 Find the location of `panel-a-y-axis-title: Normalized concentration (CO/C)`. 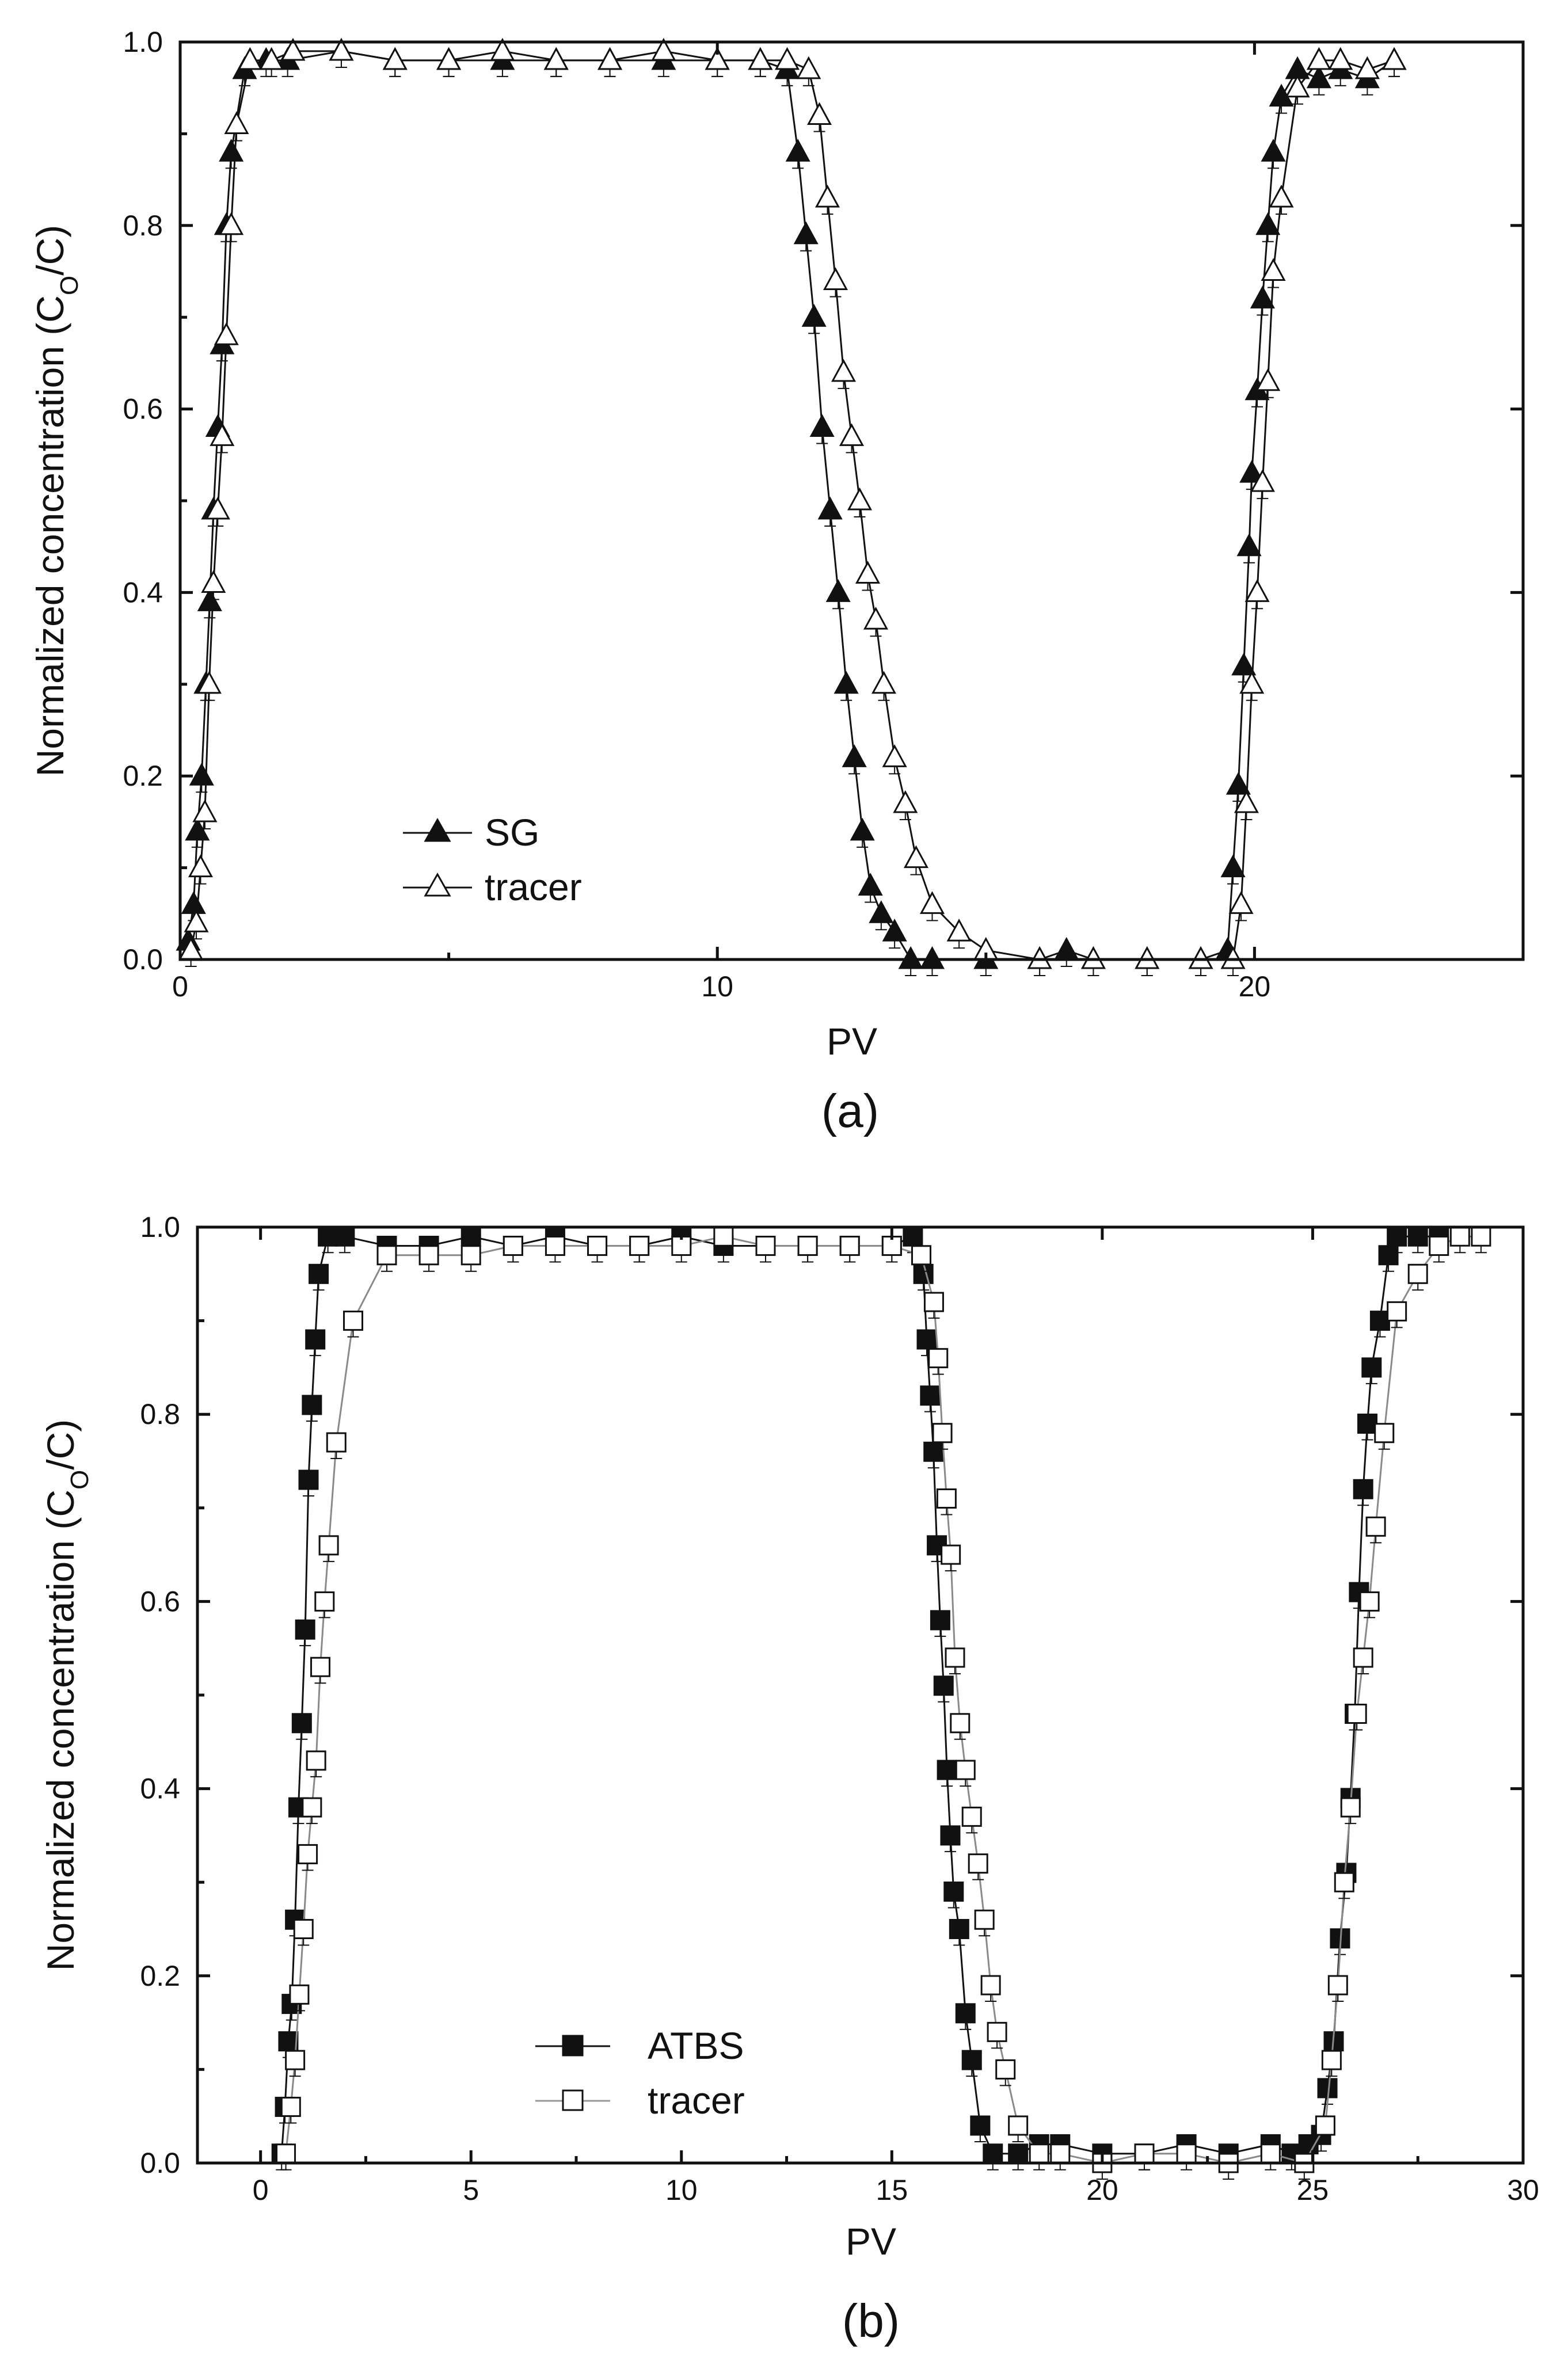

panel-a-y-axis-title: Normalized concentration (CO/C) is located at coordinates (56, 501).